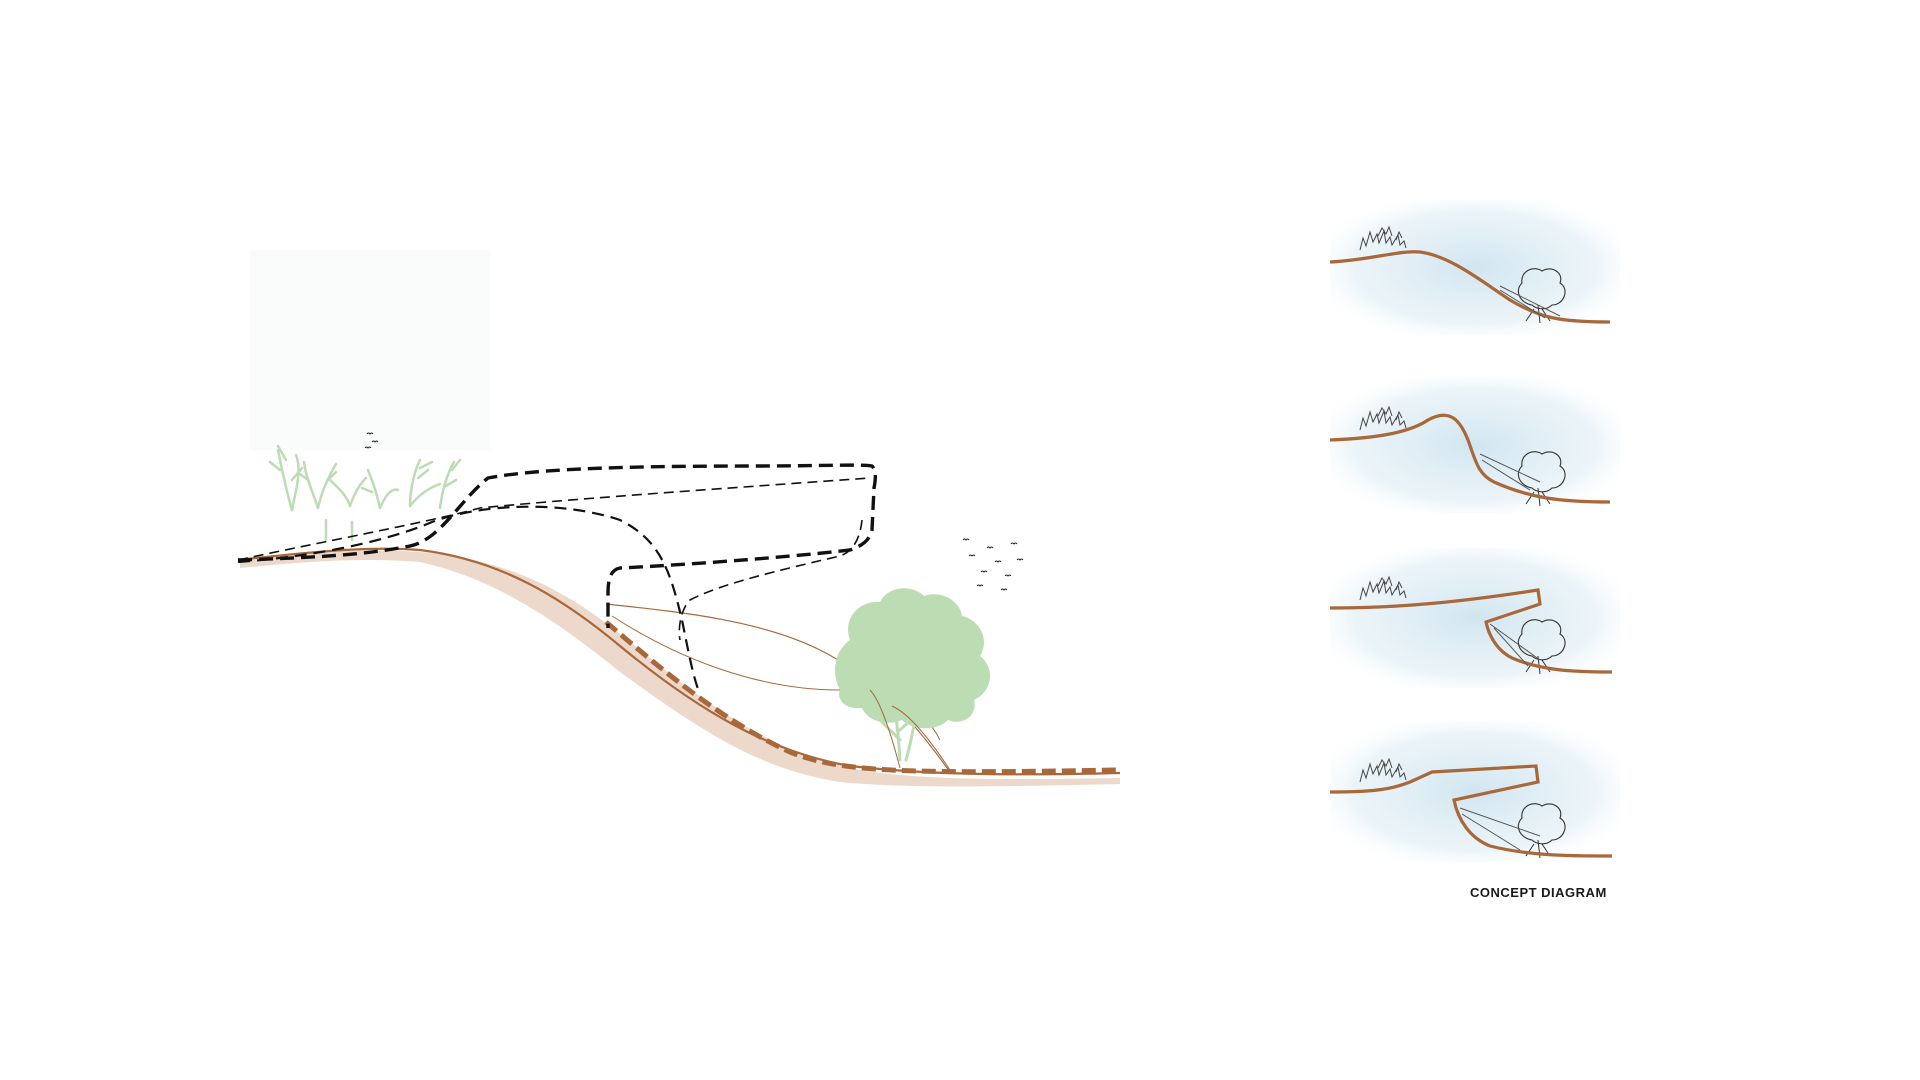  Describe the element at coordinates (770, 580) in the screenshot. I see `dashed-structure-thin-return` at that location.